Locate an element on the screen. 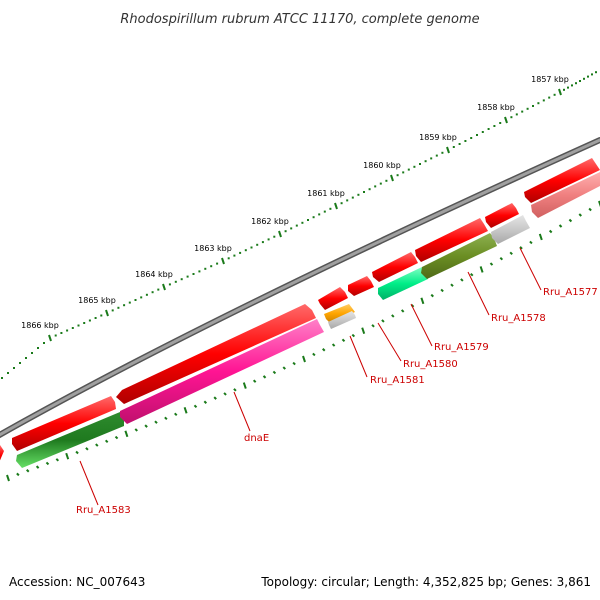  kbp-tick-label: 1862 kbp is located at coordinates (270, 221).